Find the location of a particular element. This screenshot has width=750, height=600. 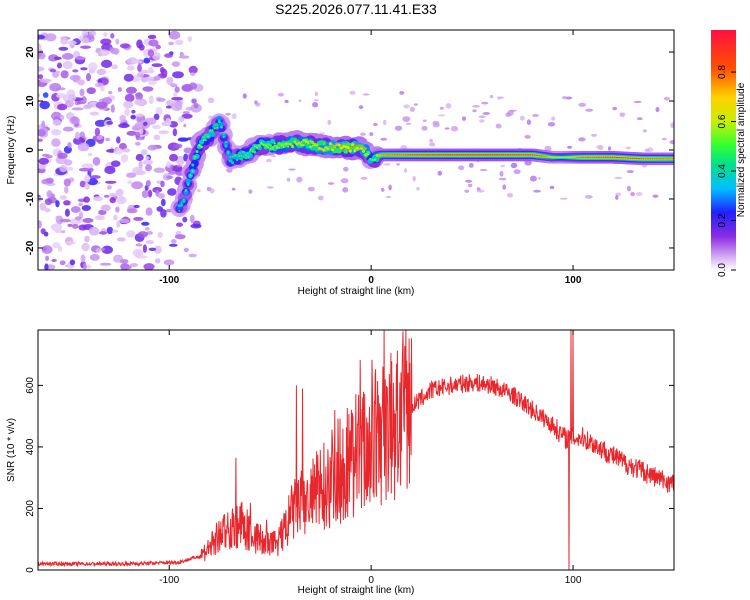

x-tick-label: 0 is located at coordinates (371, 280).